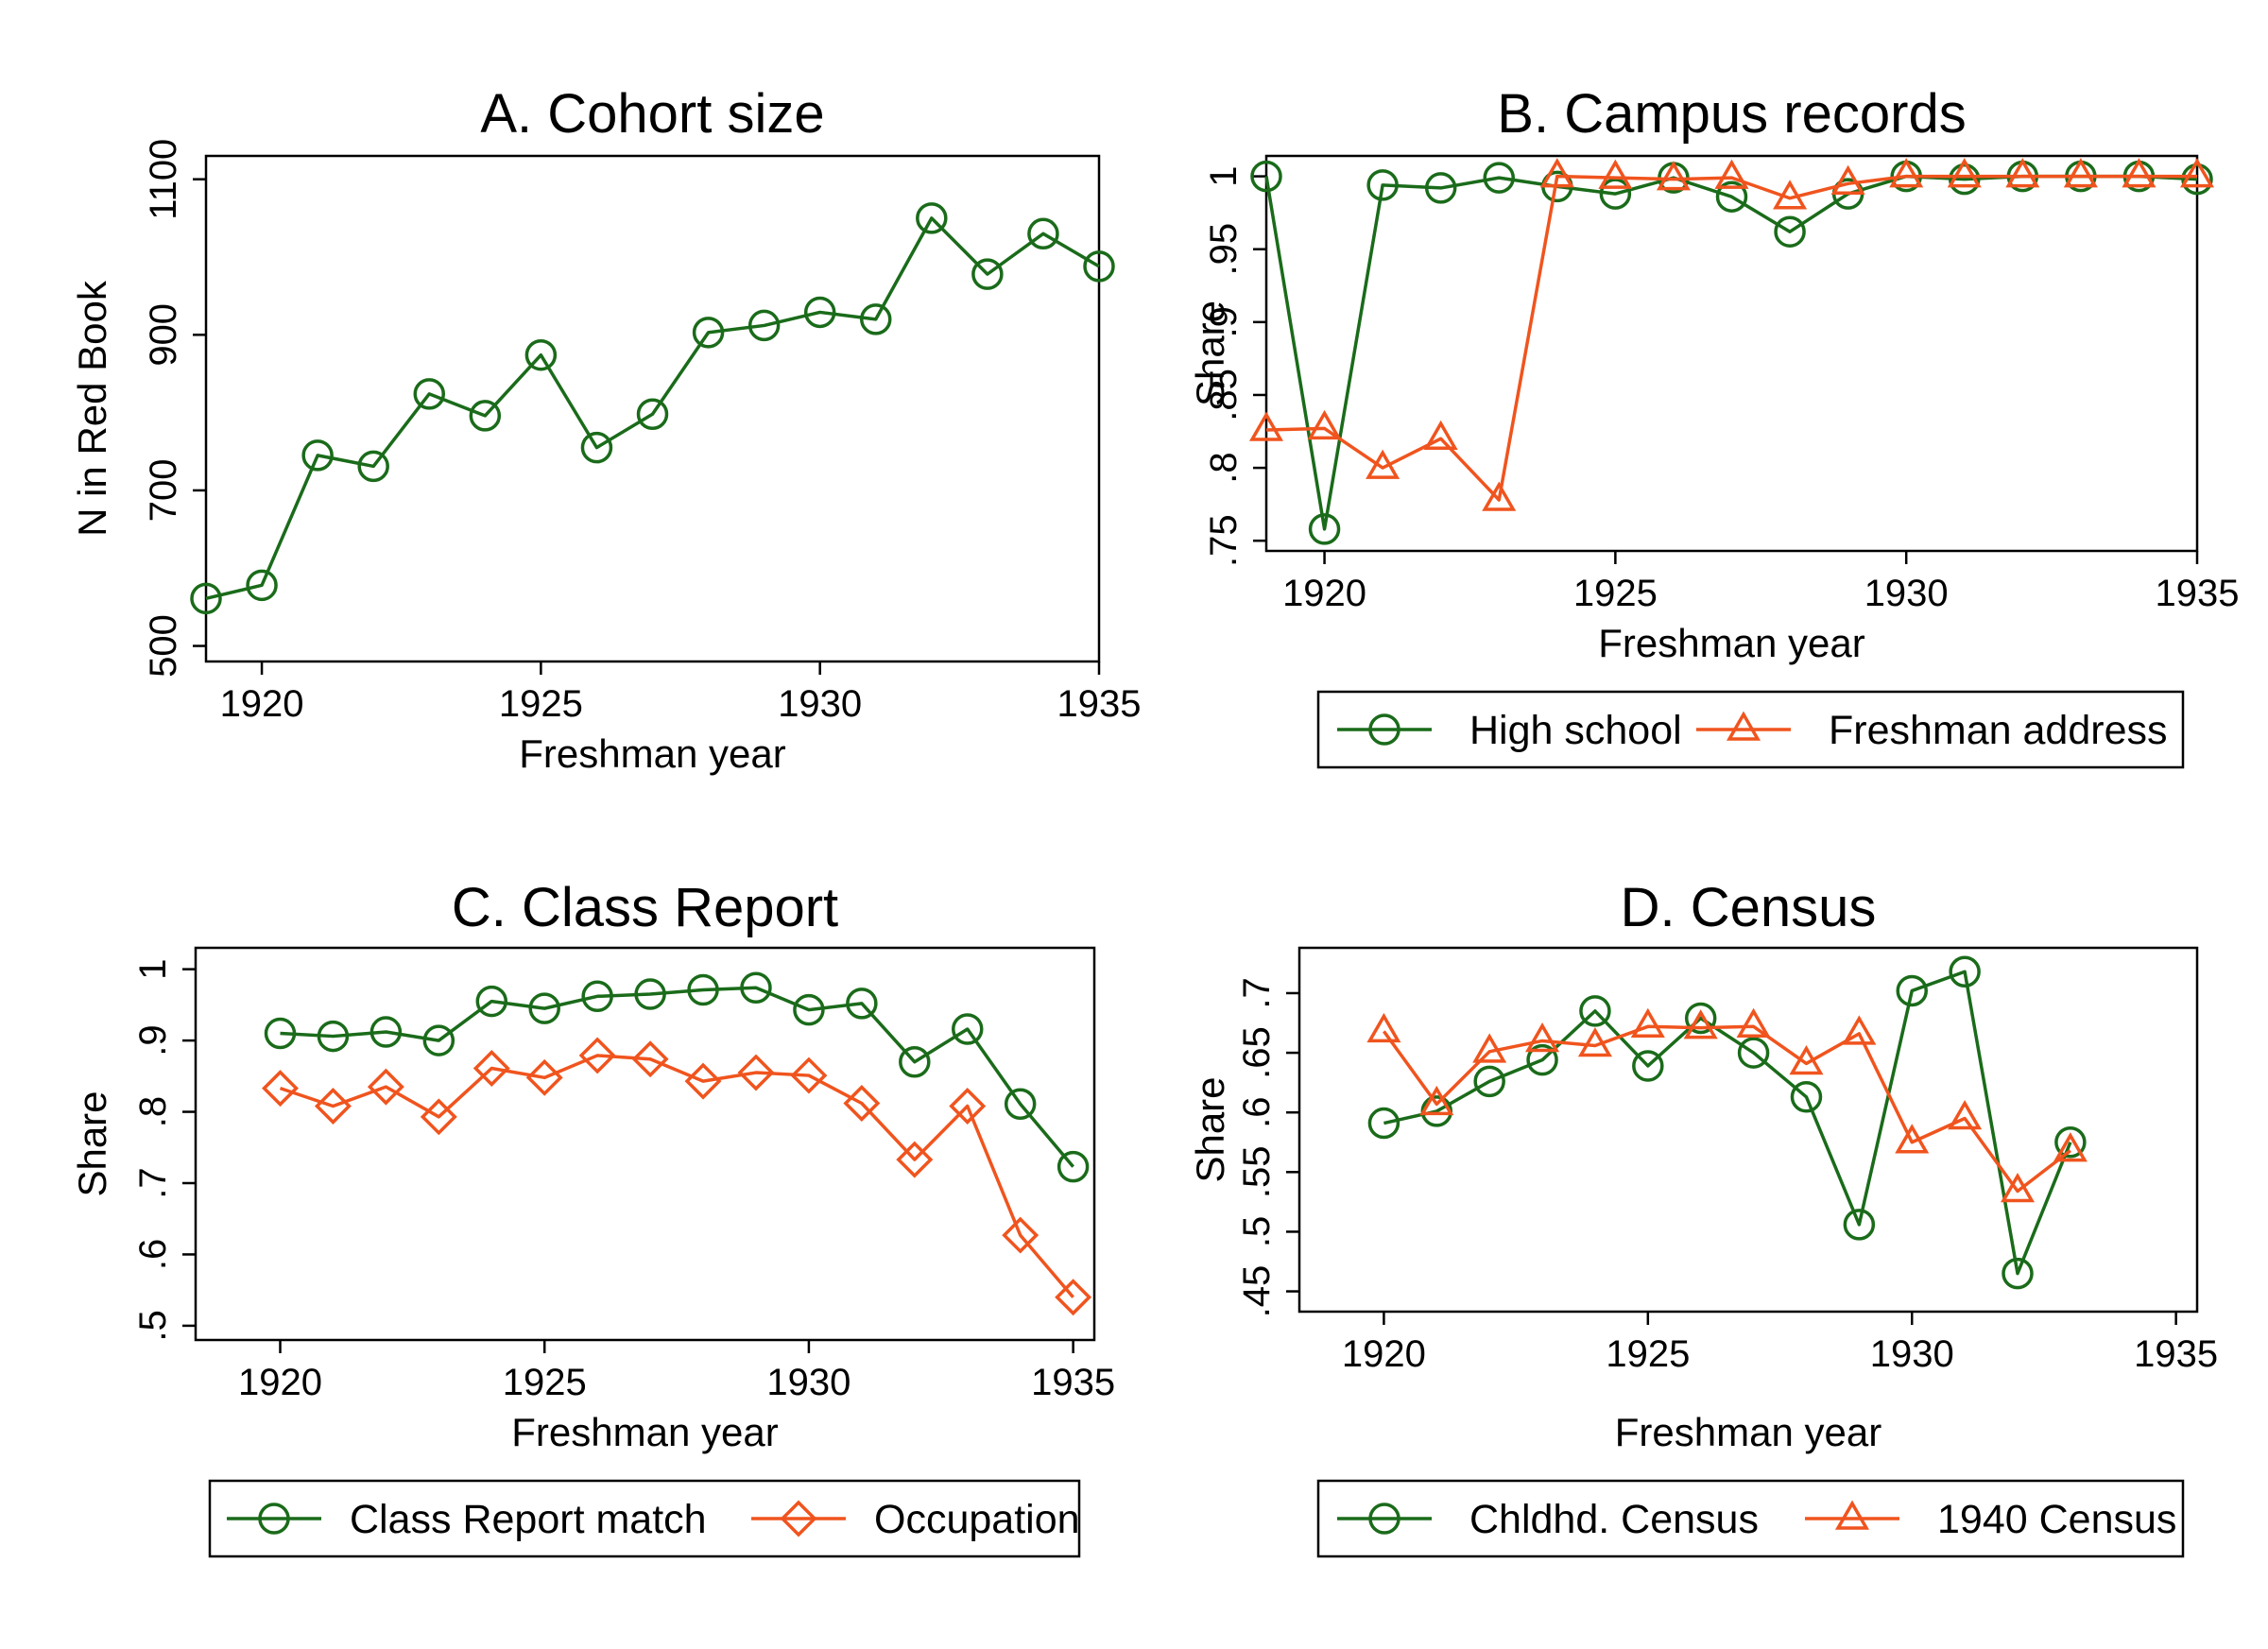  Describe the element at coordinates (163, 335) in the screenshot. I see `panel-a-ytick-label: 900` at that location.